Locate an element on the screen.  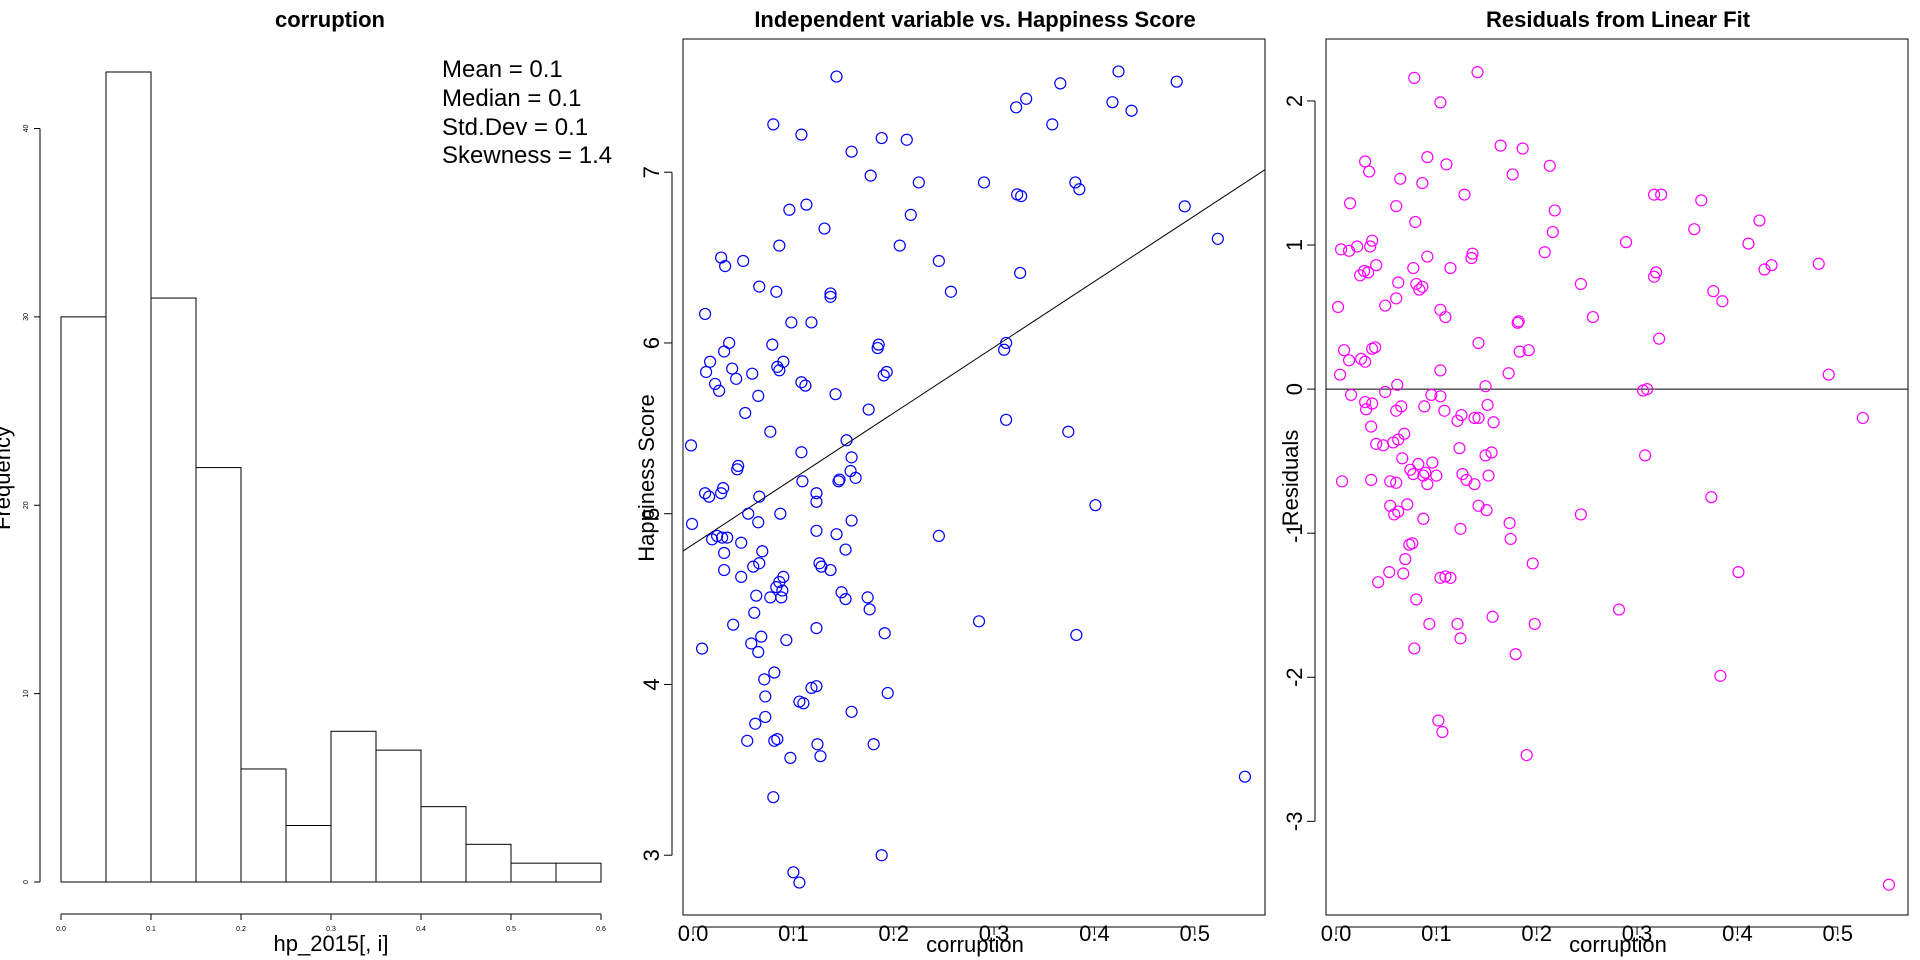
scatter-y-axis: 3 4 5 6 7 is located at coordinates (656, 513).